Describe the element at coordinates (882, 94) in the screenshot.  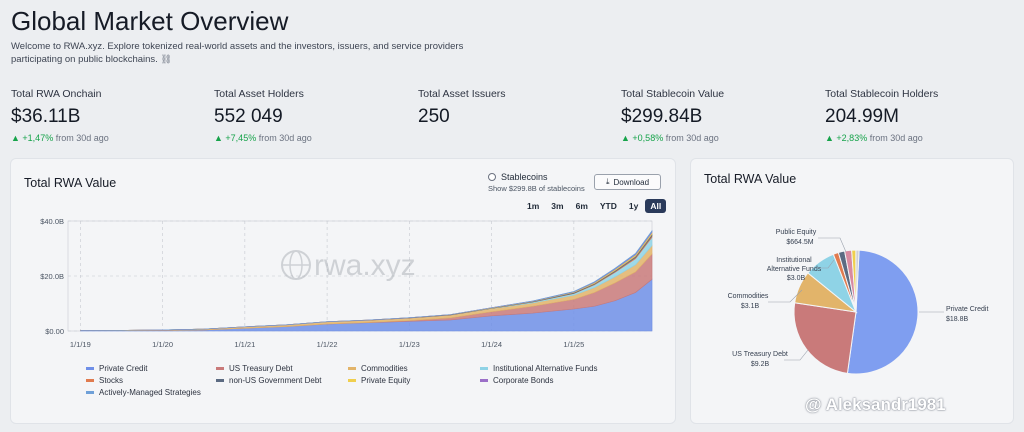
I see `stat-label: Total Stablecoin Holders` at that location.